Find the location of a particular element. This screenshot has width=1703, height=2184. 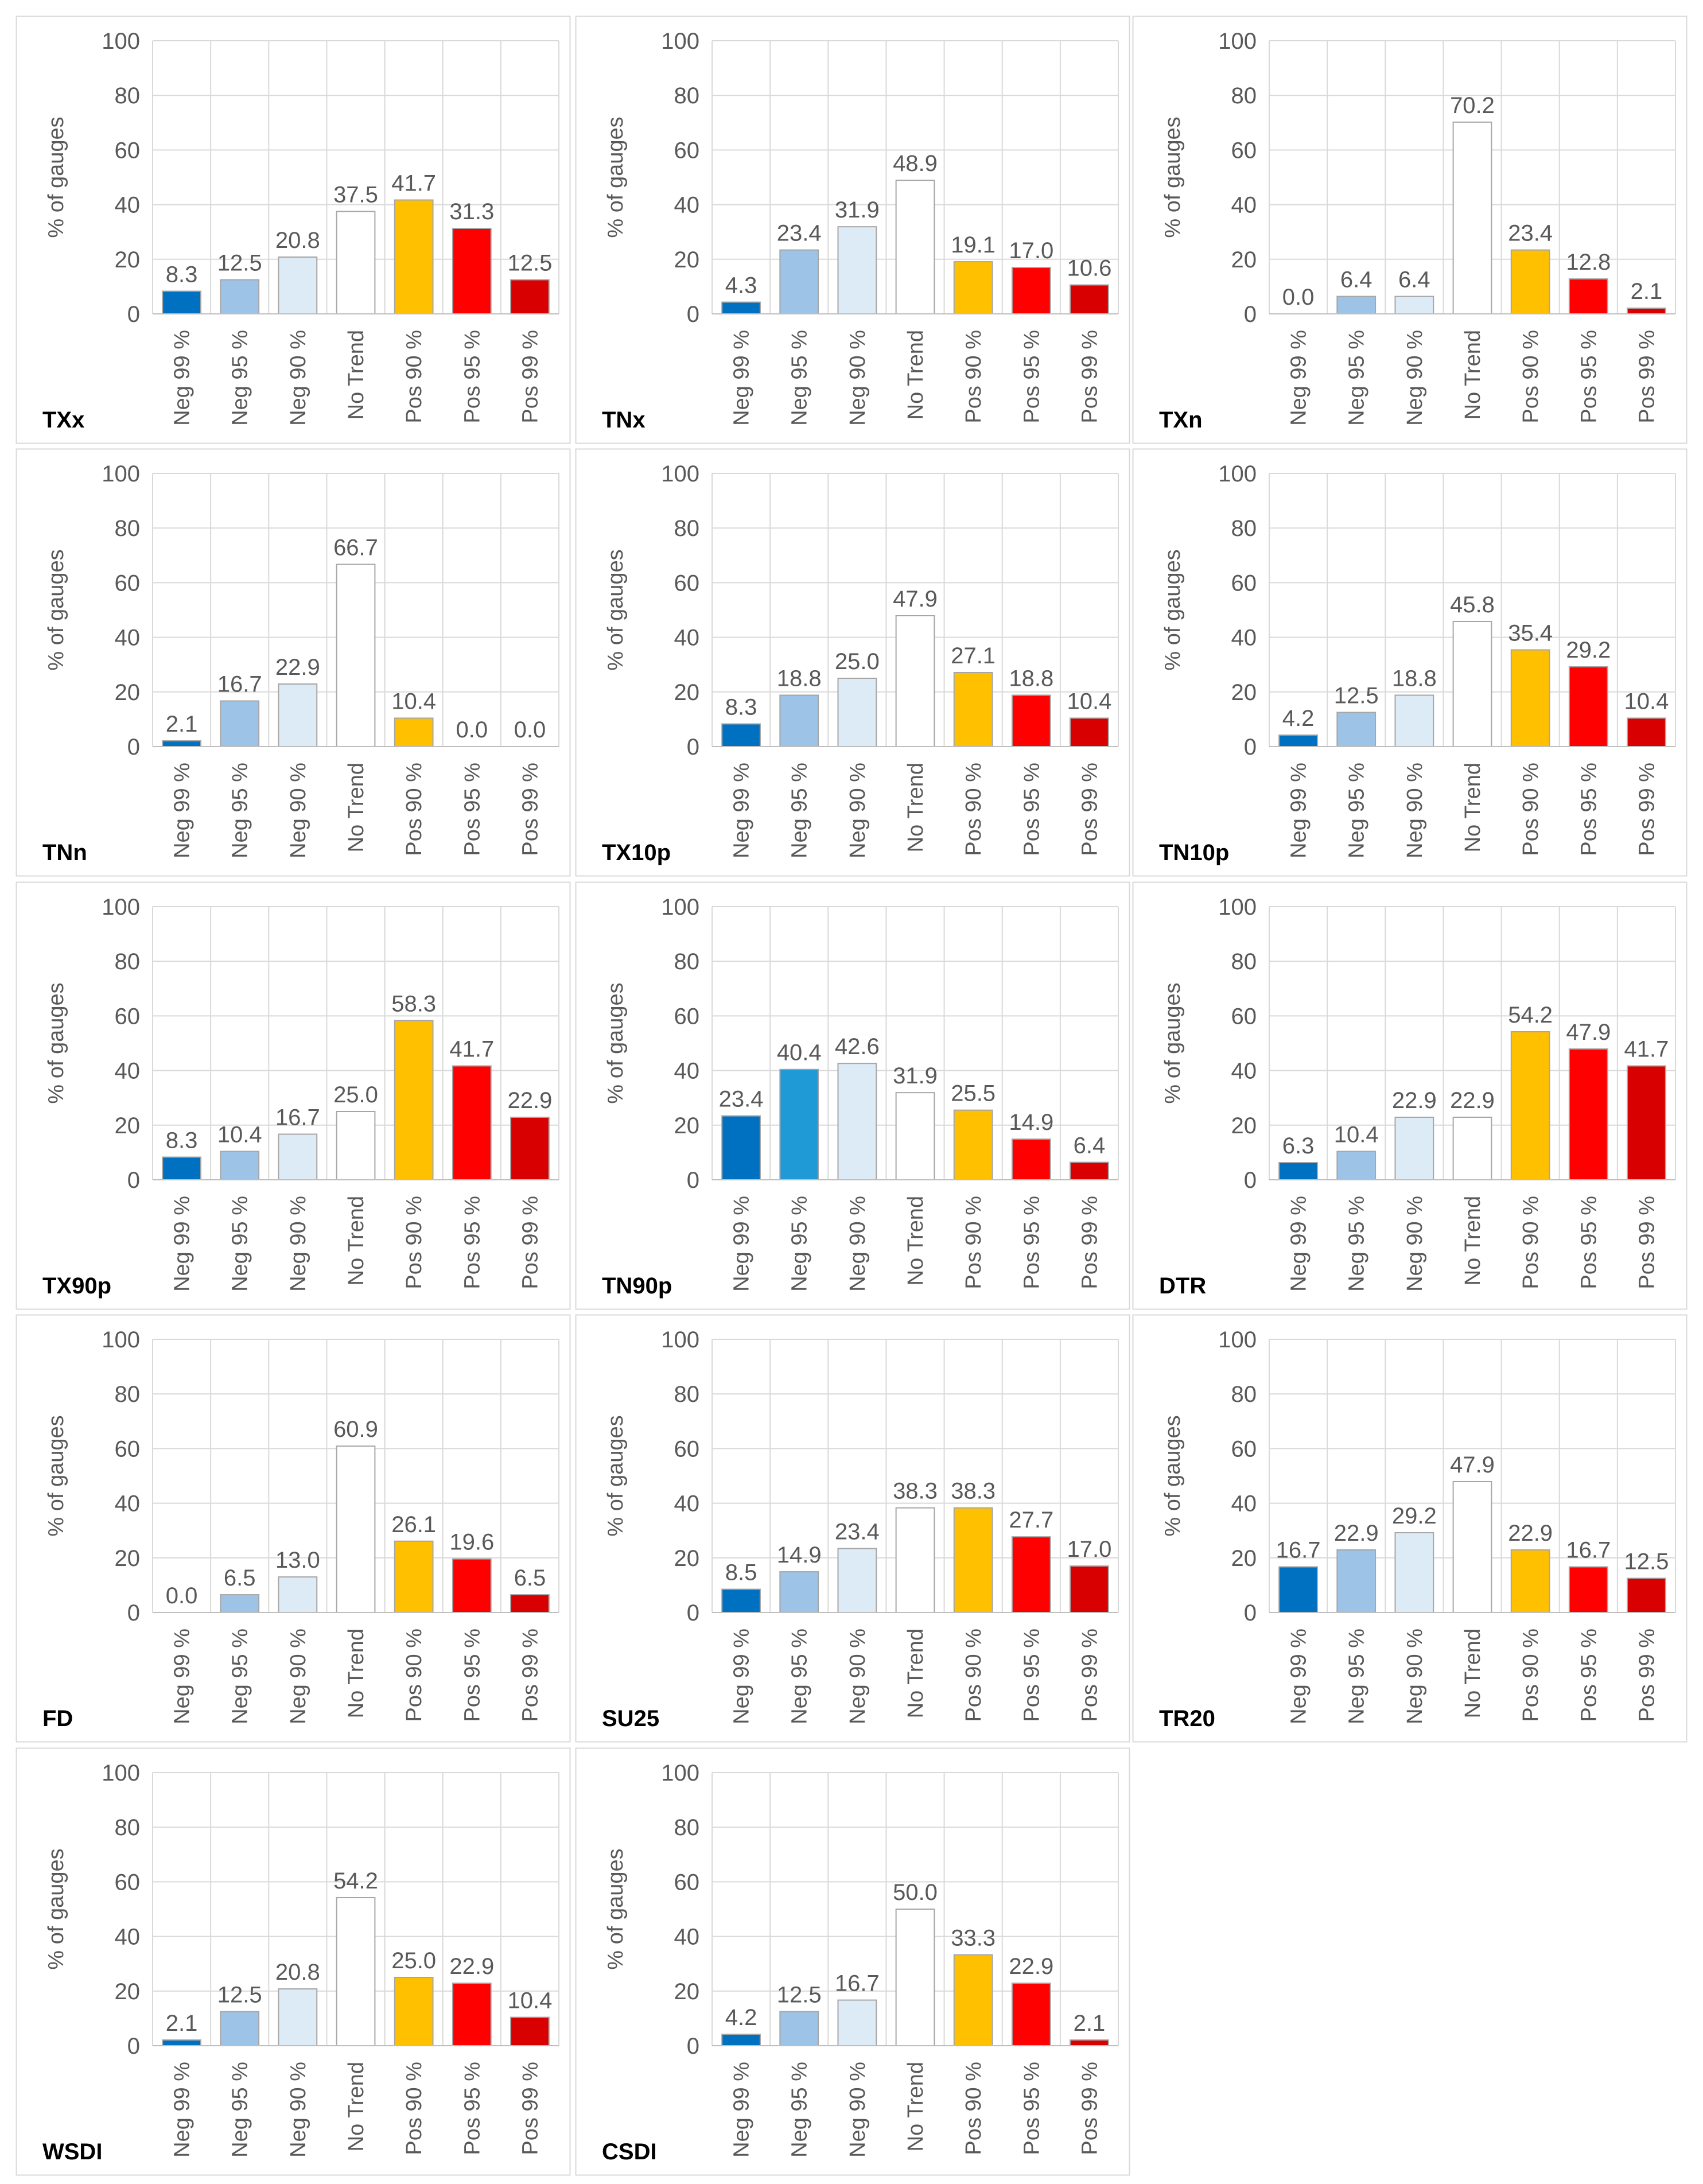

data-label: 29.2 is located at coordinates (1414, 1516).